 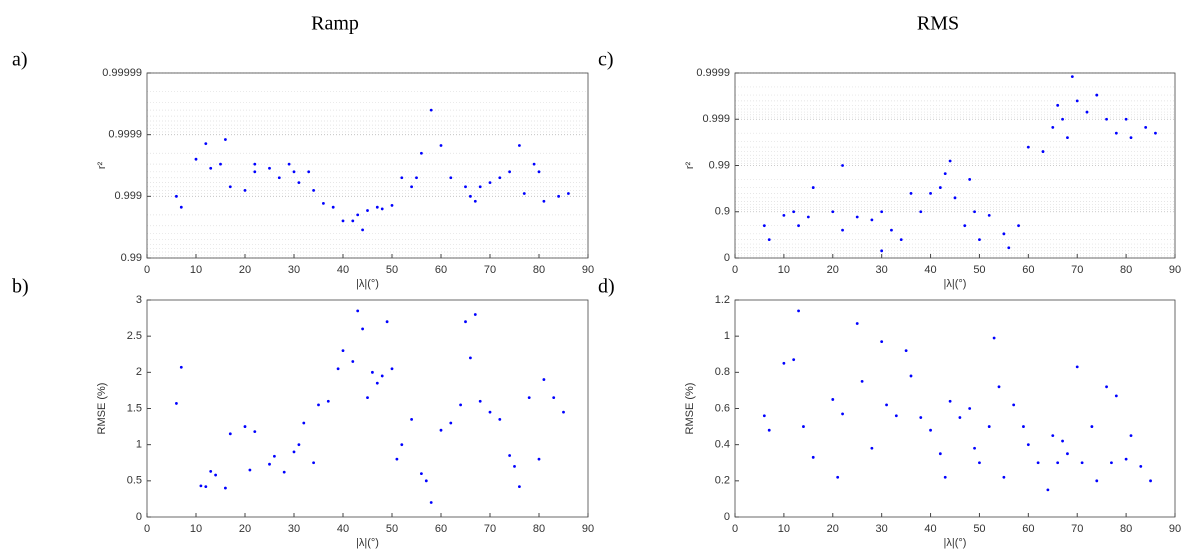 What do you see at coordinates (134, 336) in the screenshot?
I see `y-tick-label: 2.5` at bounding box center [134, 336].